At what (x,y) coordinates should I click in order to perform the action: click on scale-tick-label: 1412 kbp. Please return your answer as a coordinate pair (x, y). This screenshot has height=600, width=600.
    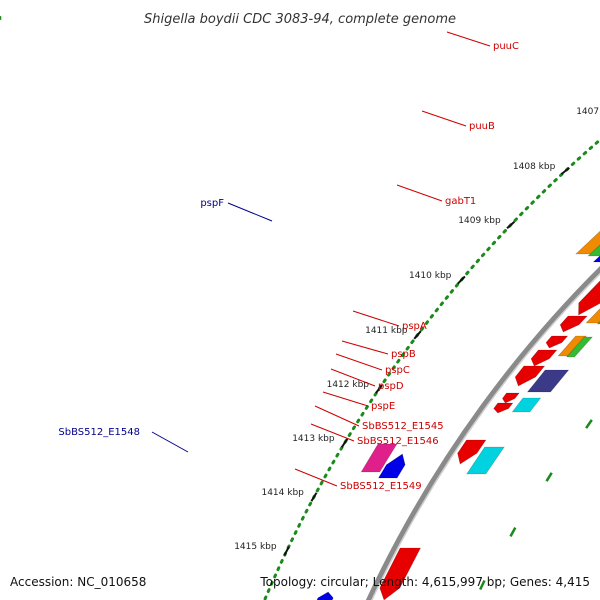
    Looking at the image, I should click on (348, 385).